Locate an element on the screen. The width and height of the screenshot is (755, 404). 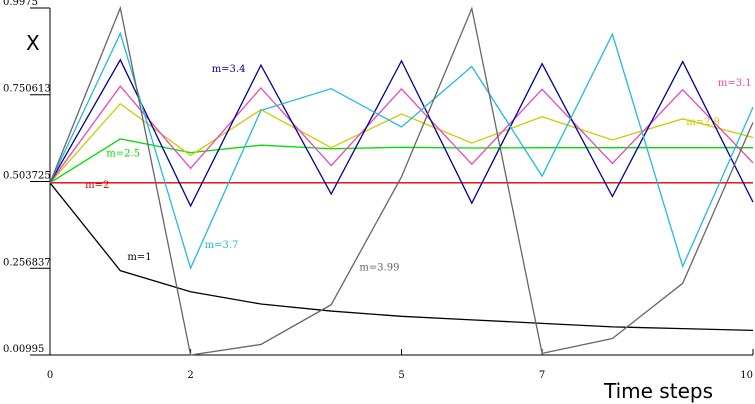
x-tick-label: 7 is located at coordinates (542, 375).